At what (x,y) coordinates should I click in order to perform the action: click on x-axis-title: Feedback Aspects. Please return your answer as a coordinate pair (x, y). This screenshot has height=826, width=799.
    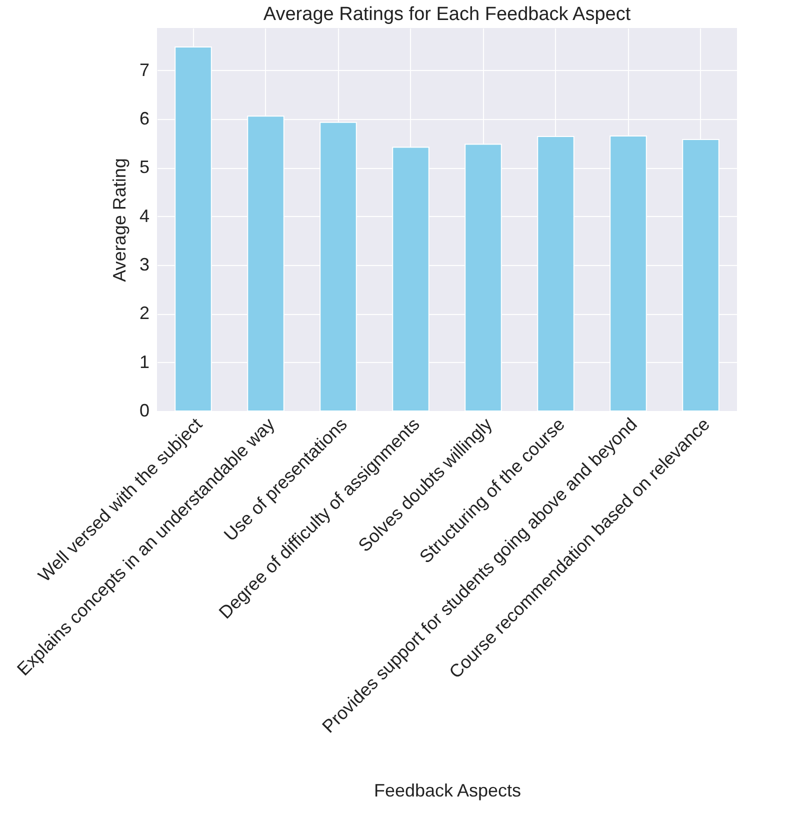
    Looking at the image, I should click on (448, 790).